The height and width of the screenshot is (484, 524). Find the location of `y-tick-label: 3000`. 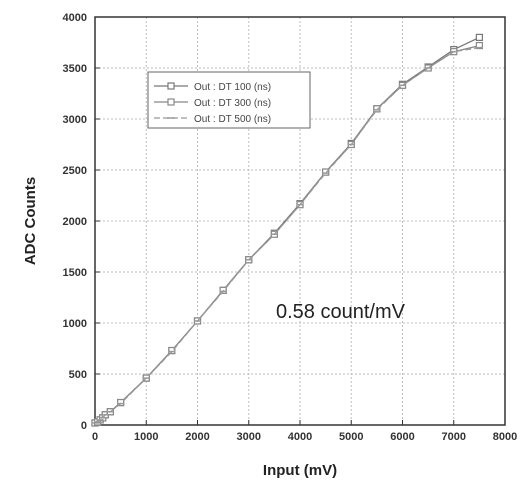

y-tick-label: 3000 is located at coordinates (75, 120).